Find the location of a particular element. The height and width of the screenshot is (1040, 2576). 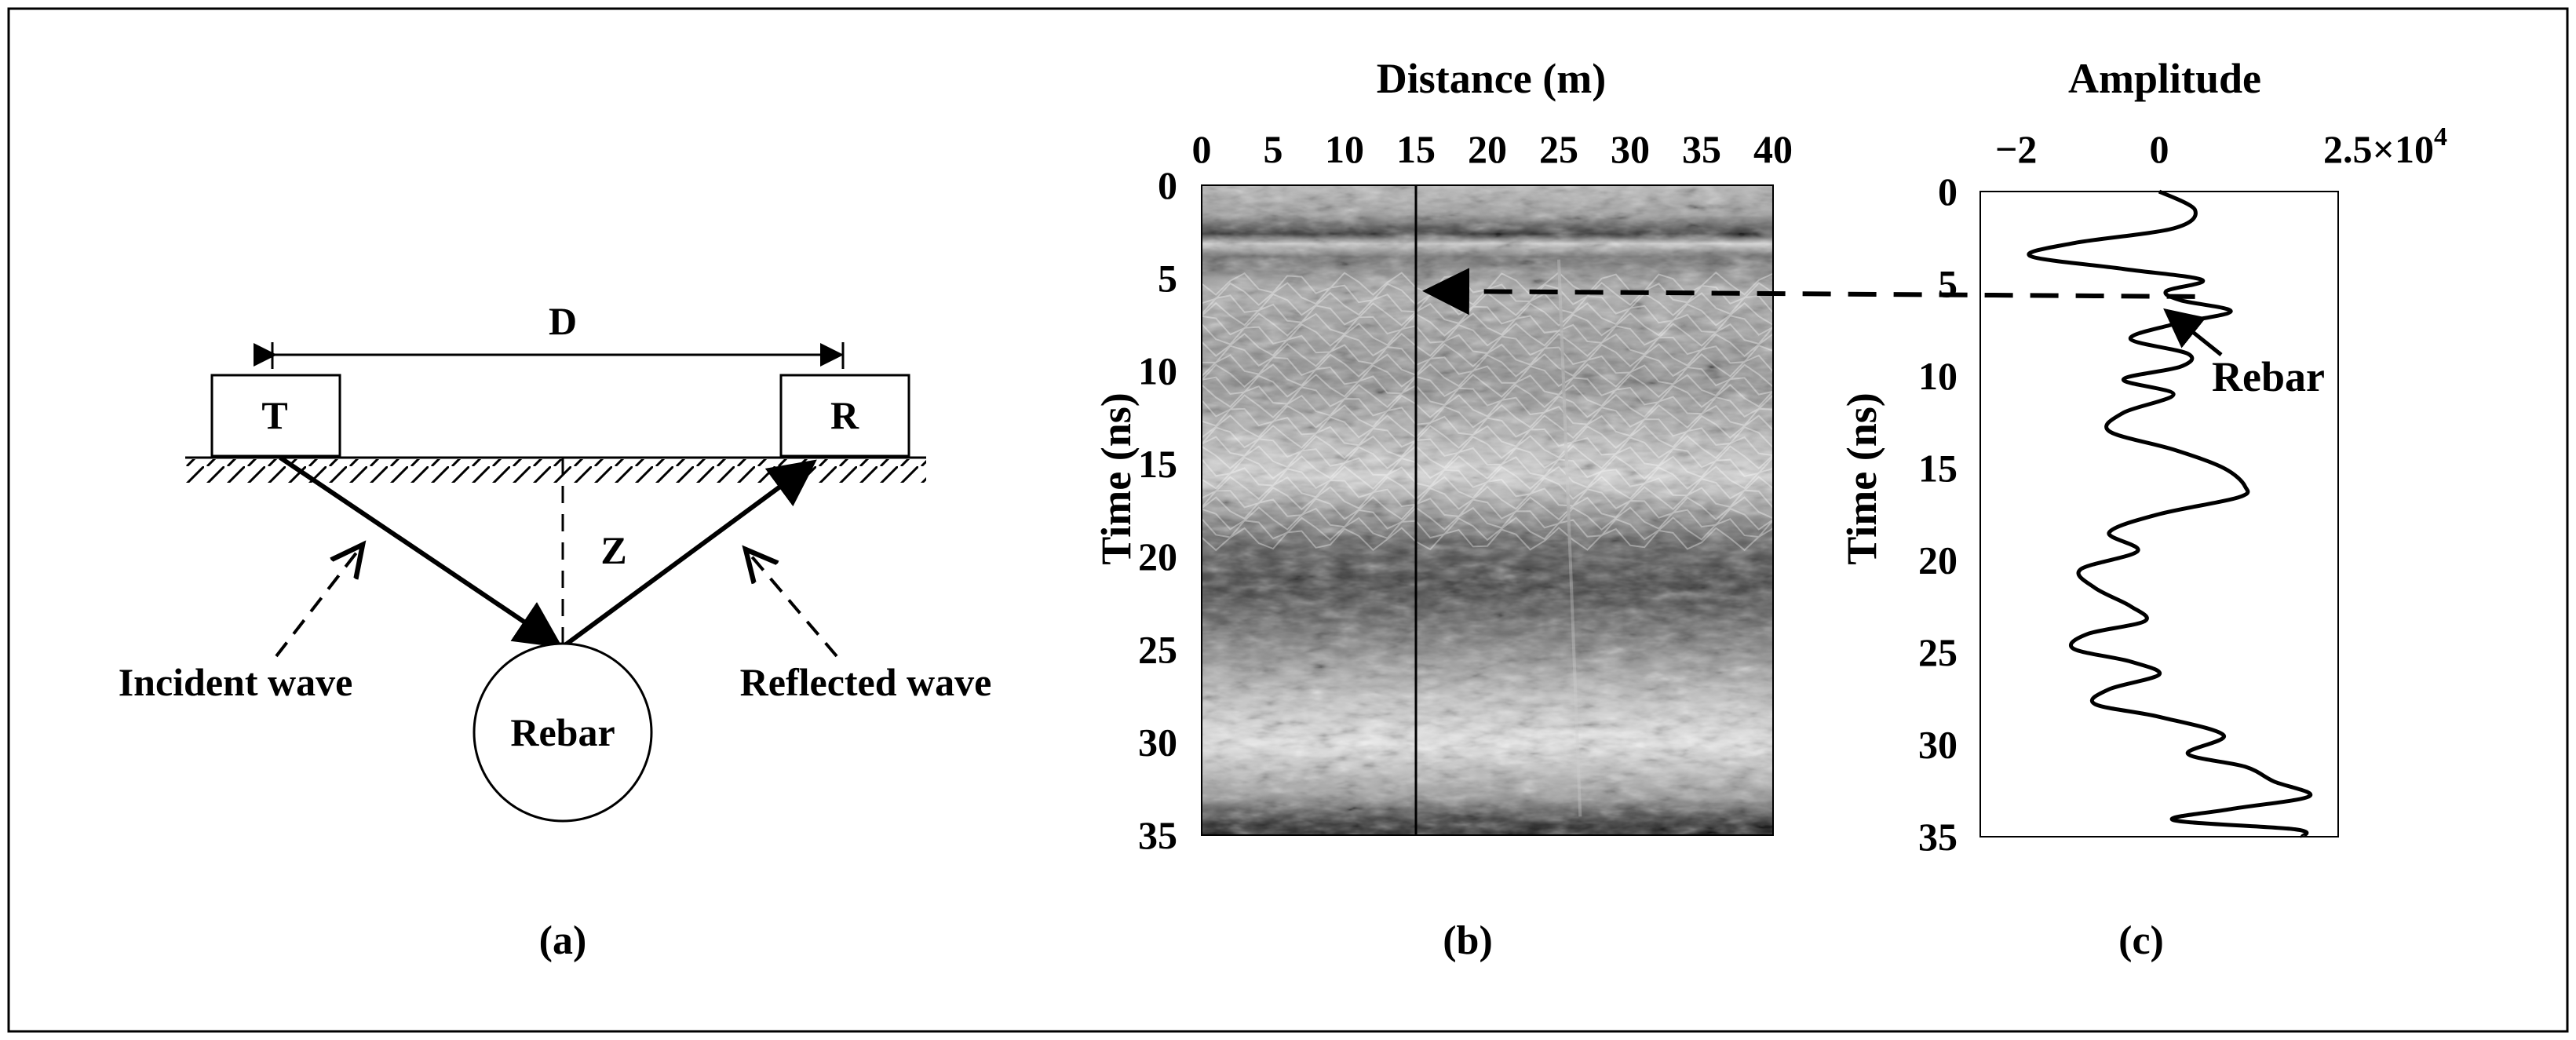

rebar-annotation-arrow is located at coordinates (2193, 332).